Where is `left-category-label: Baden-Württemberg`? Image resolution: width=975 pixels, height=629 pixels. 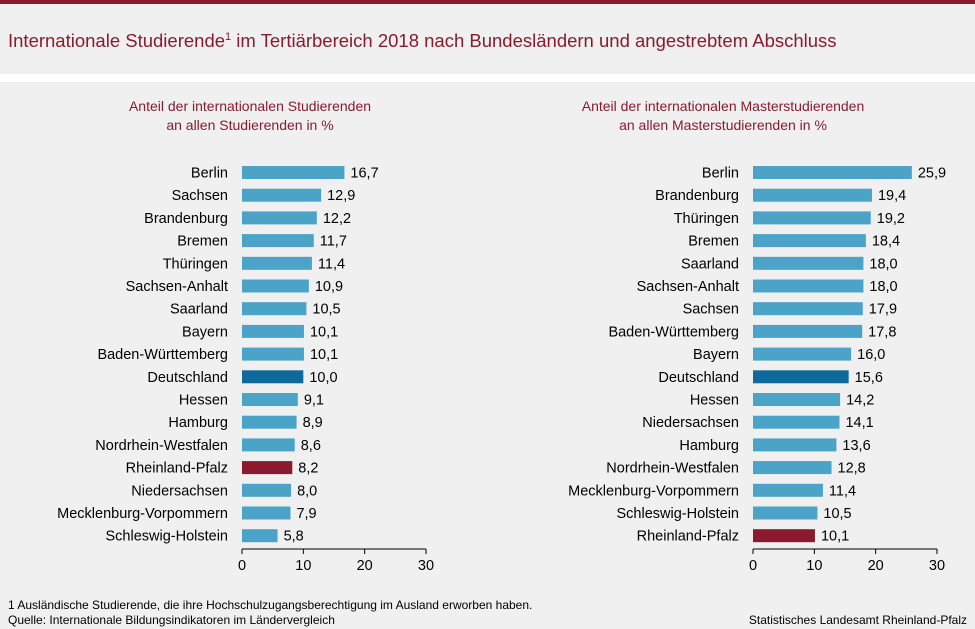
left-category-label: Baden-Württemberg is located at coordinates (162, 355).